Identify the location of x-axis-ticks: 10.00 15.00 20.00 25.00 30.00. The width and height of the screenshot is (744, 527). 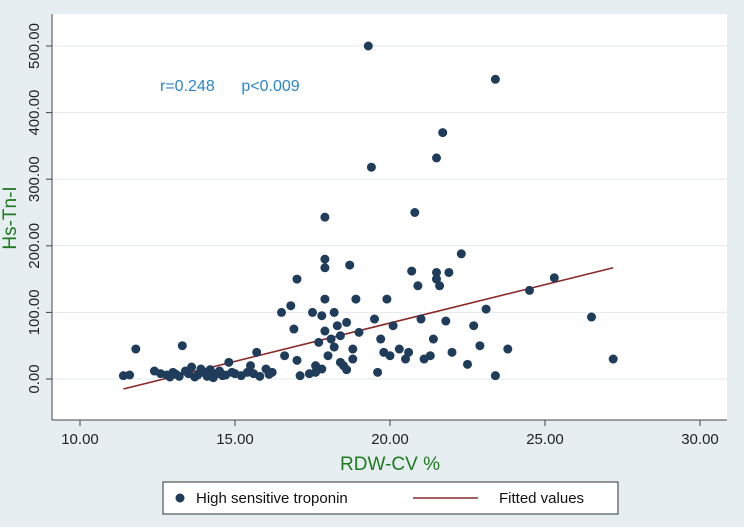
(390, 434).